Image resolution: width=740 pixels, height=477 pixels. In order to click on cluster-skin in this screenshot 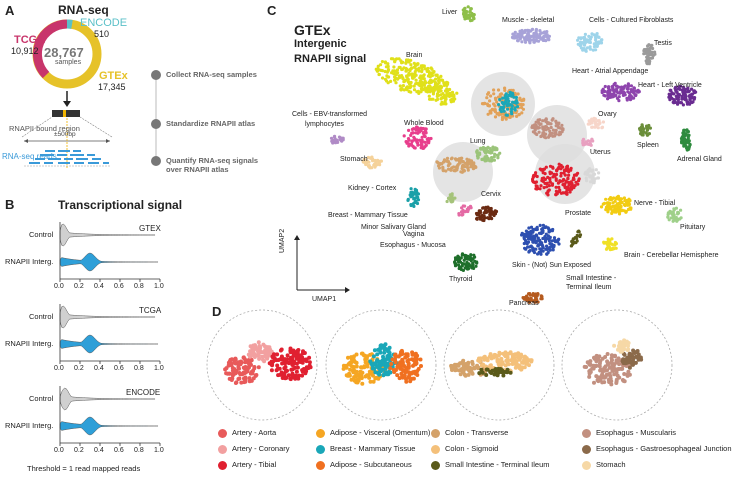, I will do `click(540, 239)`.